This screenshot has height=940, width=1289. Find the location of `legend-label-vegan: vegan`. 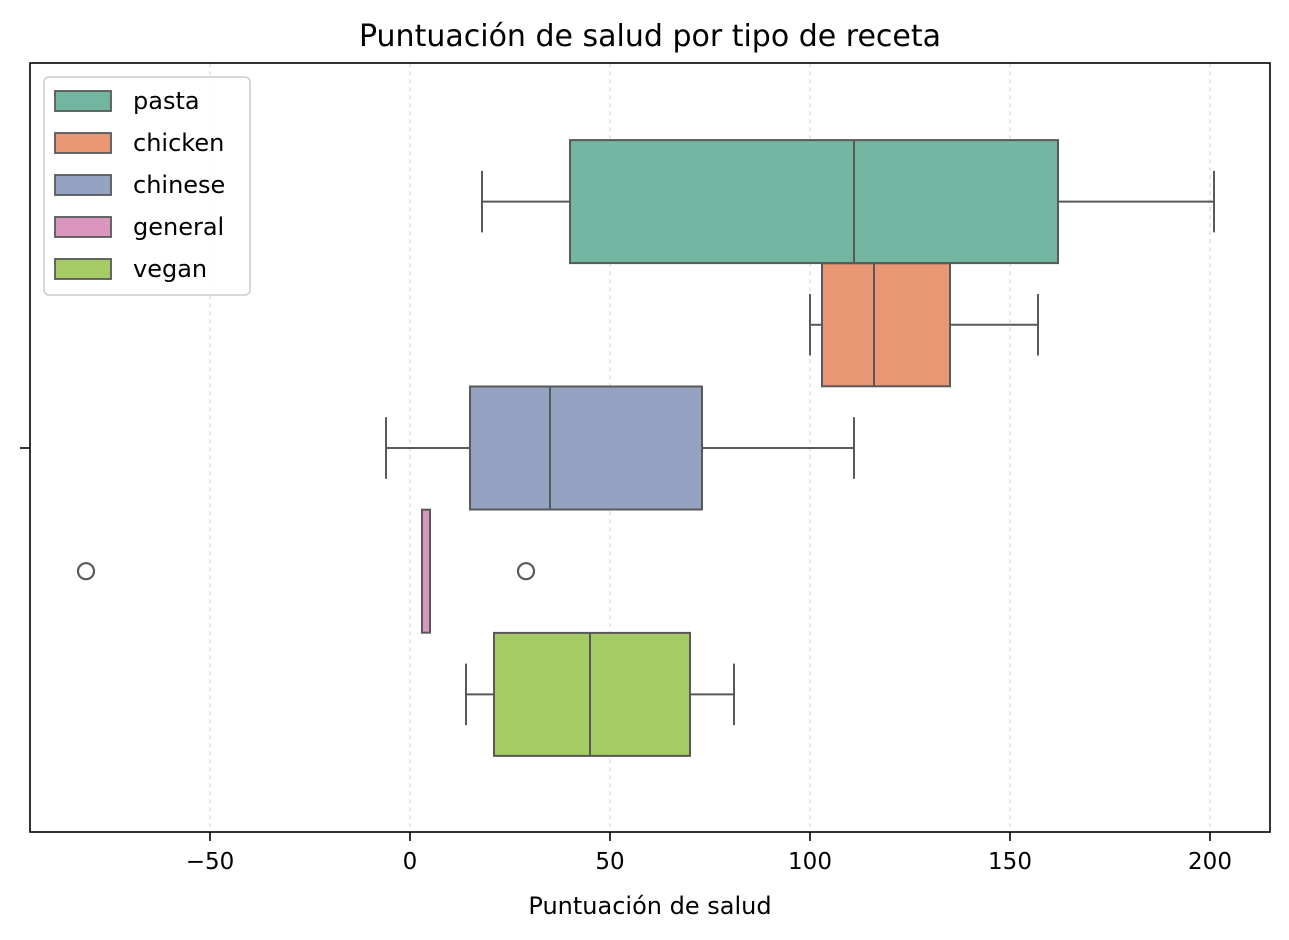

legend-label-vegan: vegan is located at coordinates (170, 269).